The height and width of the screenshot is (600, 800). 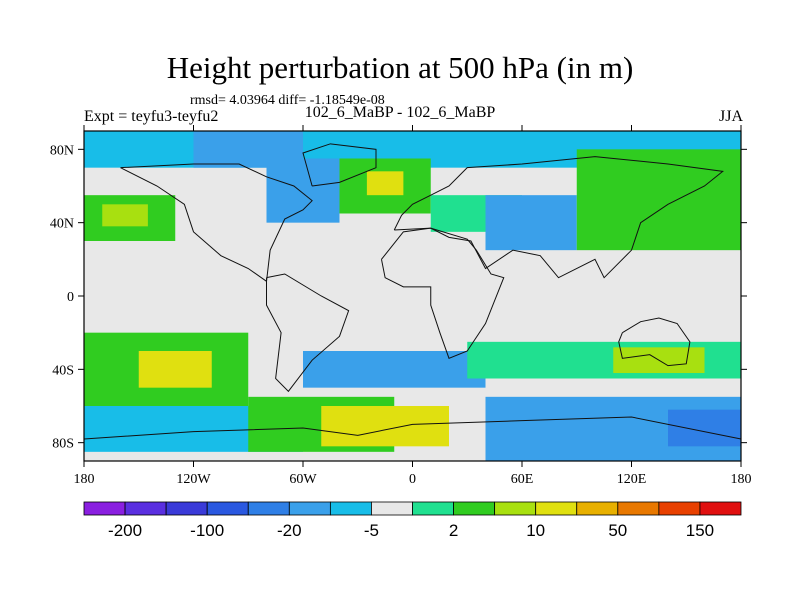 I want to click on chart-title: Height perturbation at 500 hPa (in m), so click(x=400, y=67).